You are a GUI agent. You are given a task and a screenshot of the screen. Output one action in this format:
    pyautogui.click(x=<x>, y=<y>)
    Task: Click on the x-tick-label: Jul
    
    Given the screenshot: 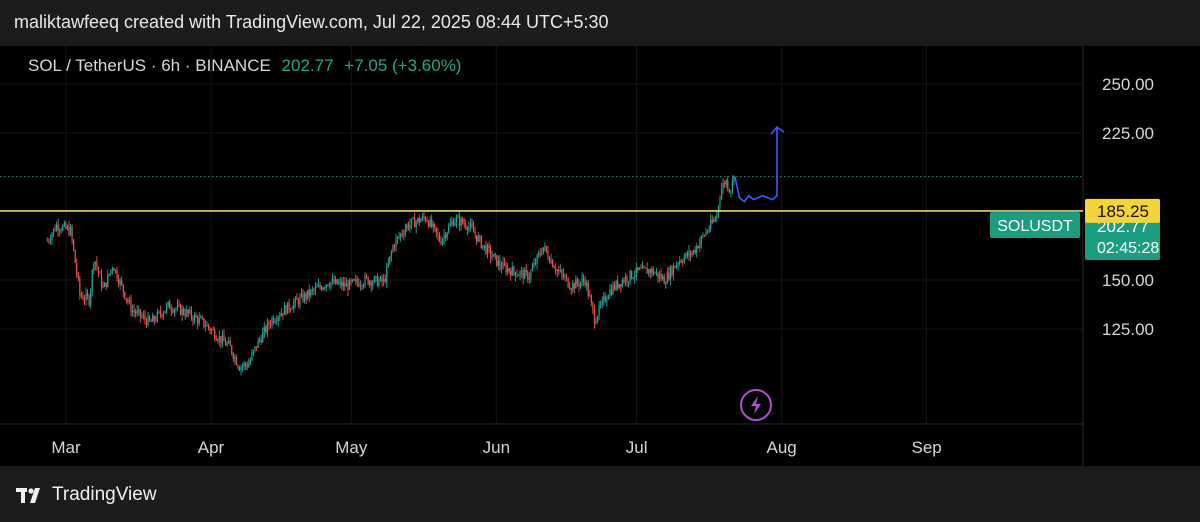 What is the action you would take?
    pyautogui.click(x=637, y=447)
    